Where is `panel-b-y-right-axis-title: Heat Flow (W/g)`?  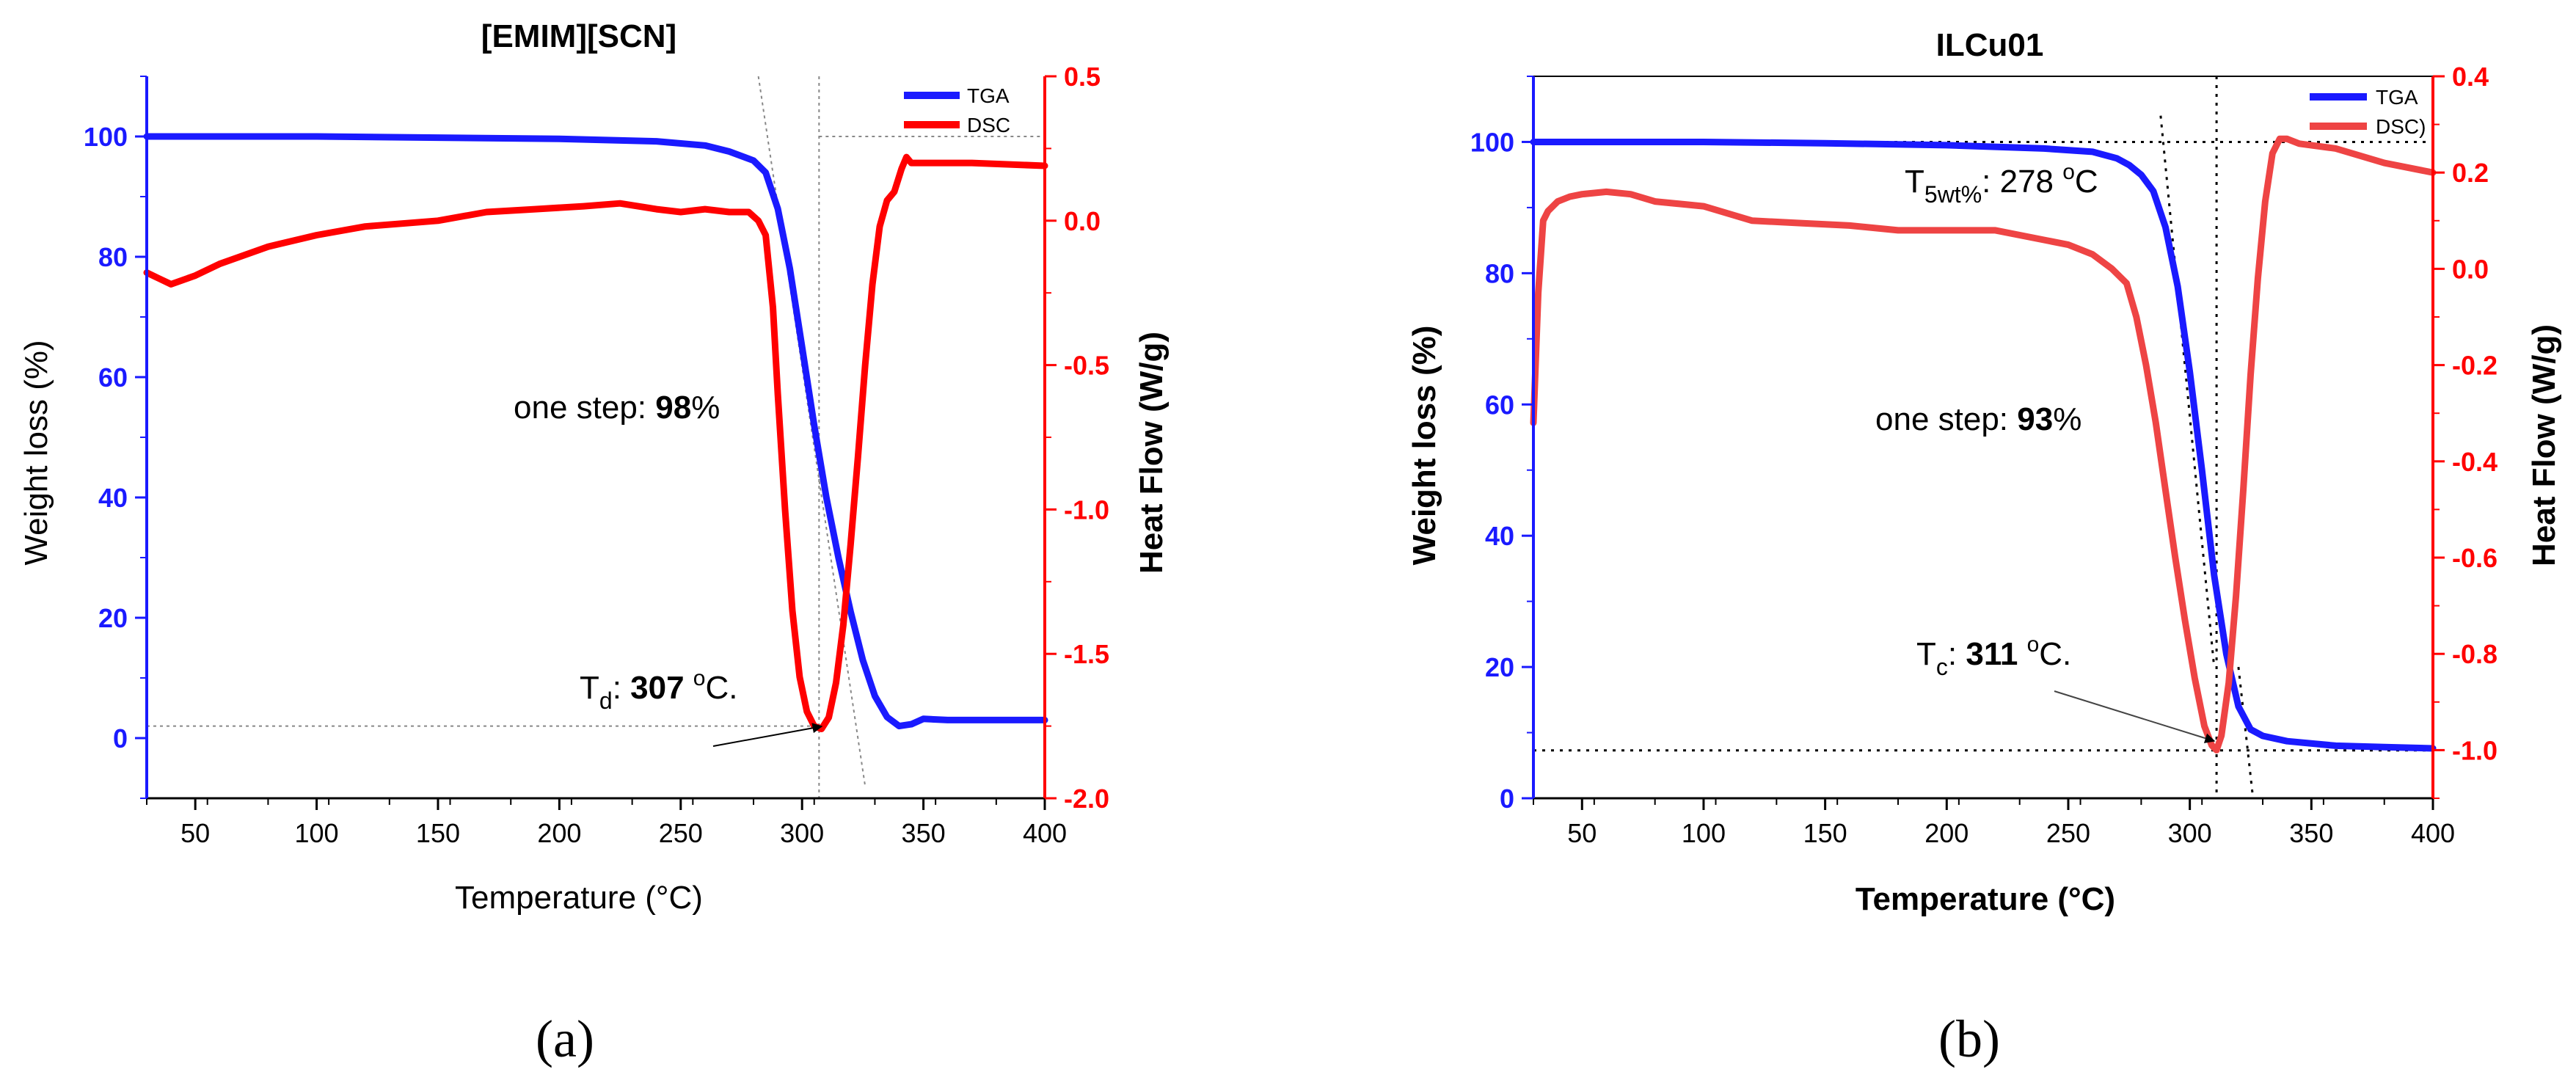 panel-b-y-right-axis-title: Heat Flow (W/g) is located at coordinates (2544, 445).